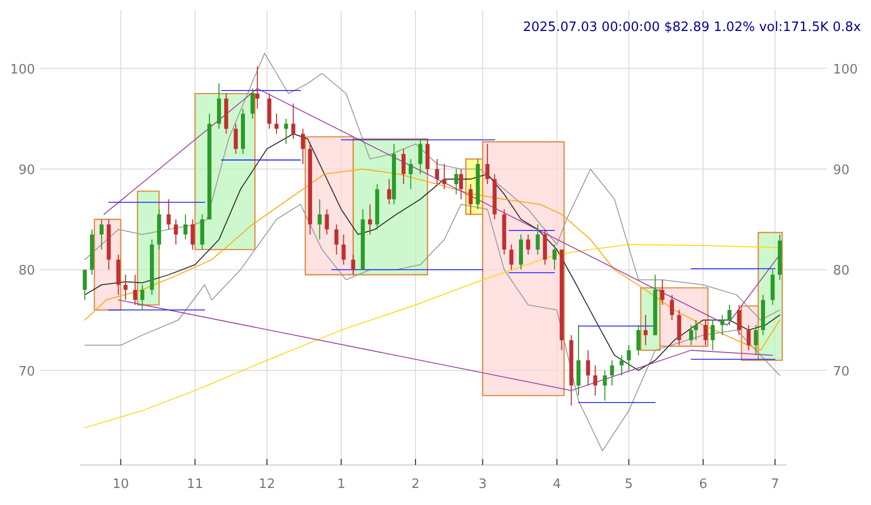  I want to click on x-tick-label: 4, so click(557, 484).